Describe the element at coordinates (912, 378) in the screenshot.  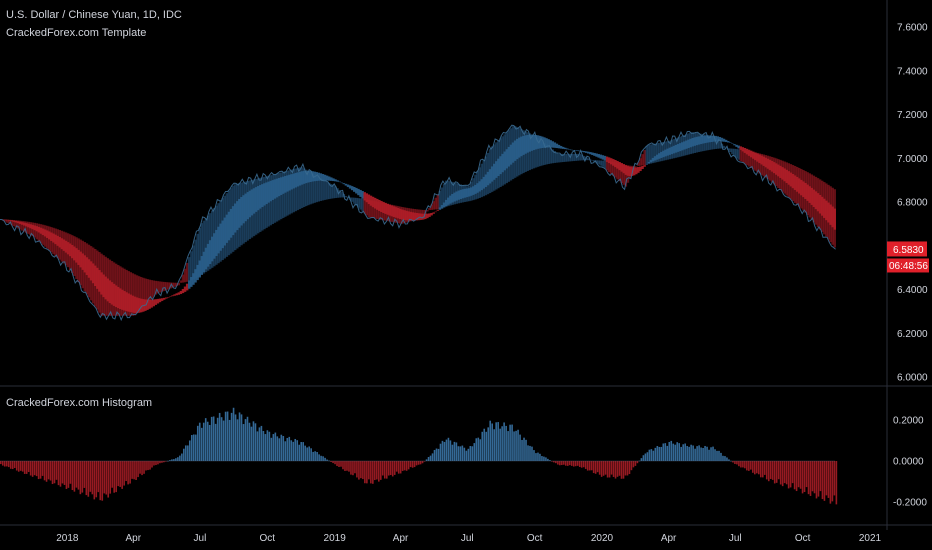
I see `price-tick-label: 6.0000` at that location.